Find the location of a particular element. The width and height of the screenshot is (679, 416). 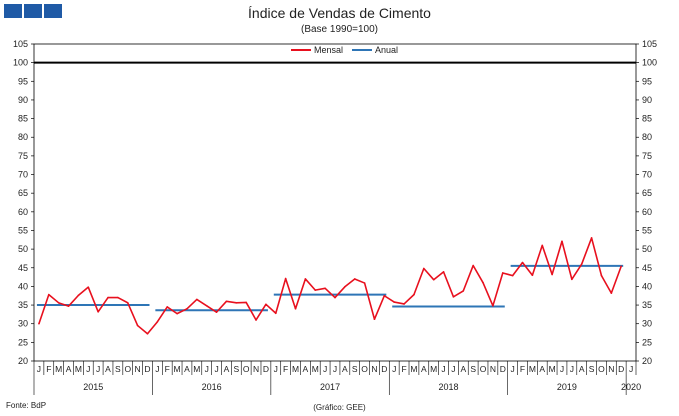

y-tick-label-right: 80 is located at coordinates (647, 137).